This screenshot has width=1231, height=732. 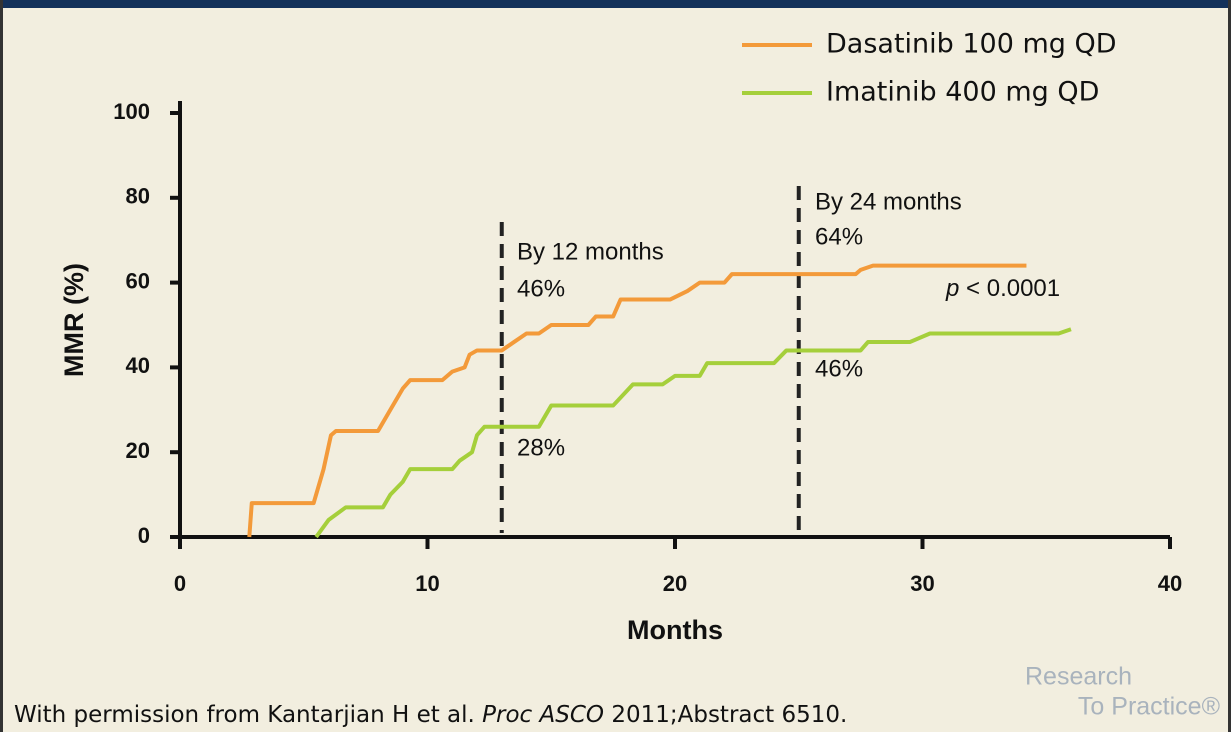 What do you see at coordinates (590, 251) in the screenshot?
I see `annotation: By 12 months` at bounding box center [590, 251].